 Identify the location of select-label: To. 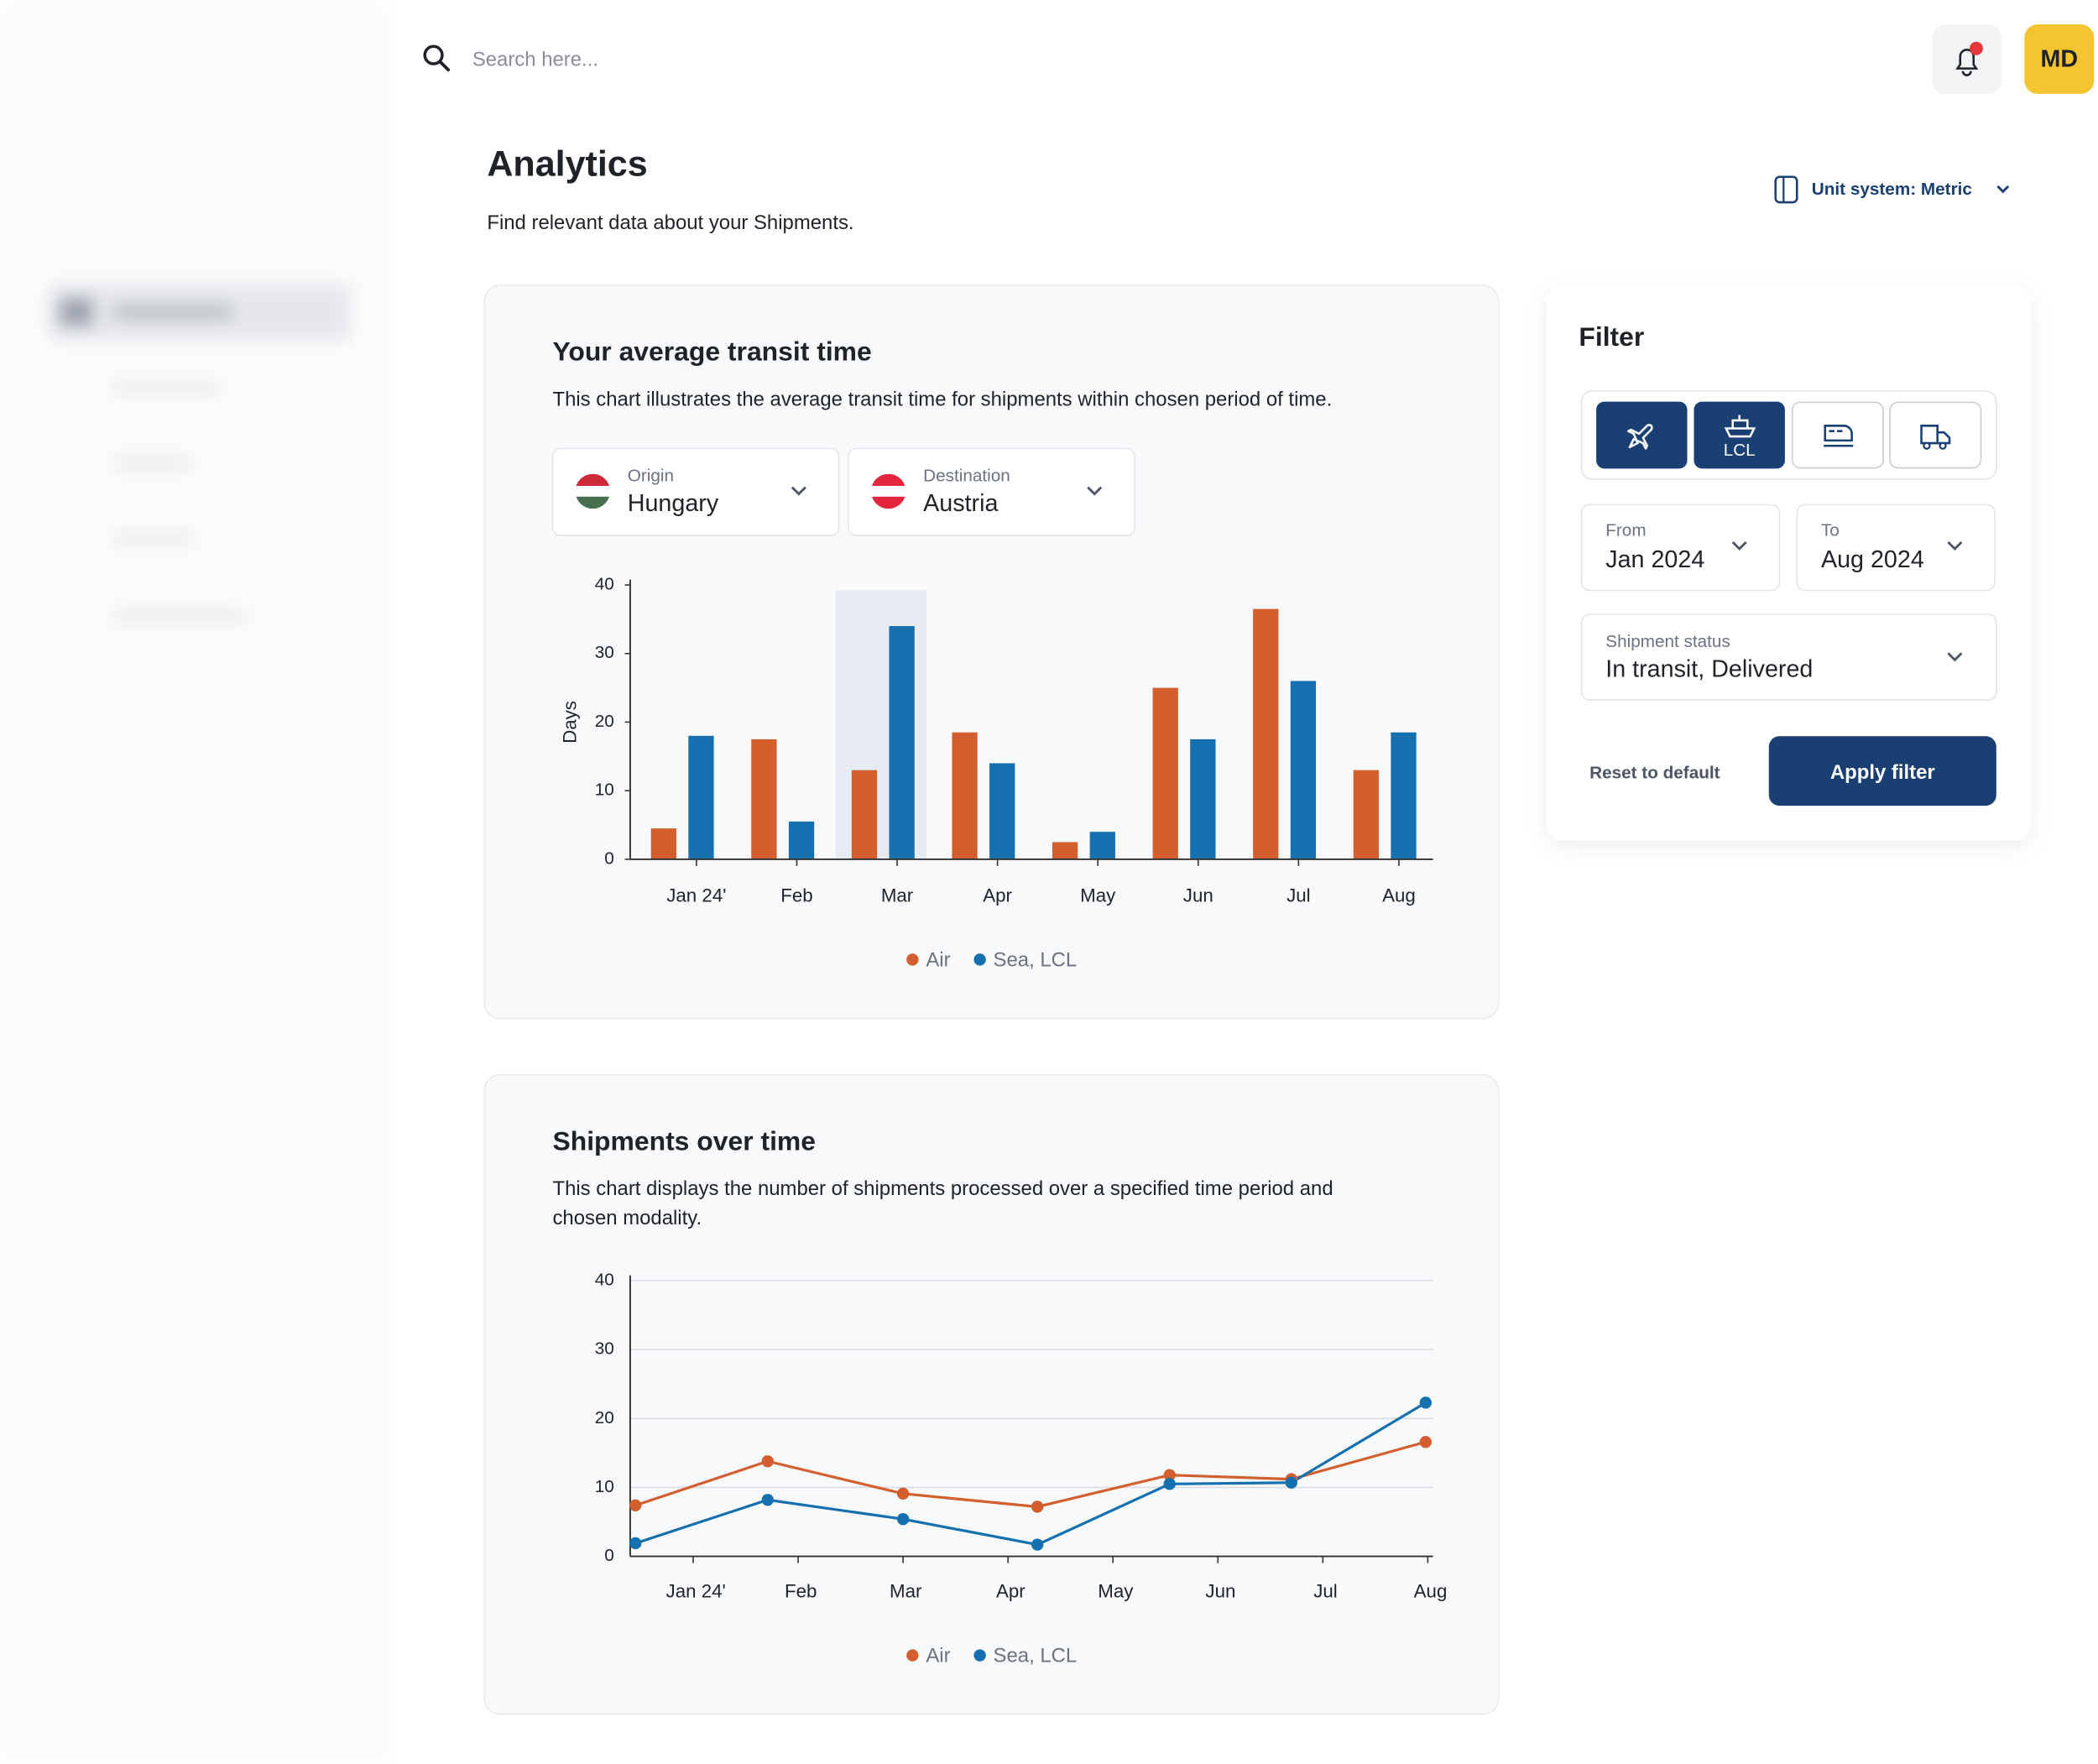
(1830, 530).